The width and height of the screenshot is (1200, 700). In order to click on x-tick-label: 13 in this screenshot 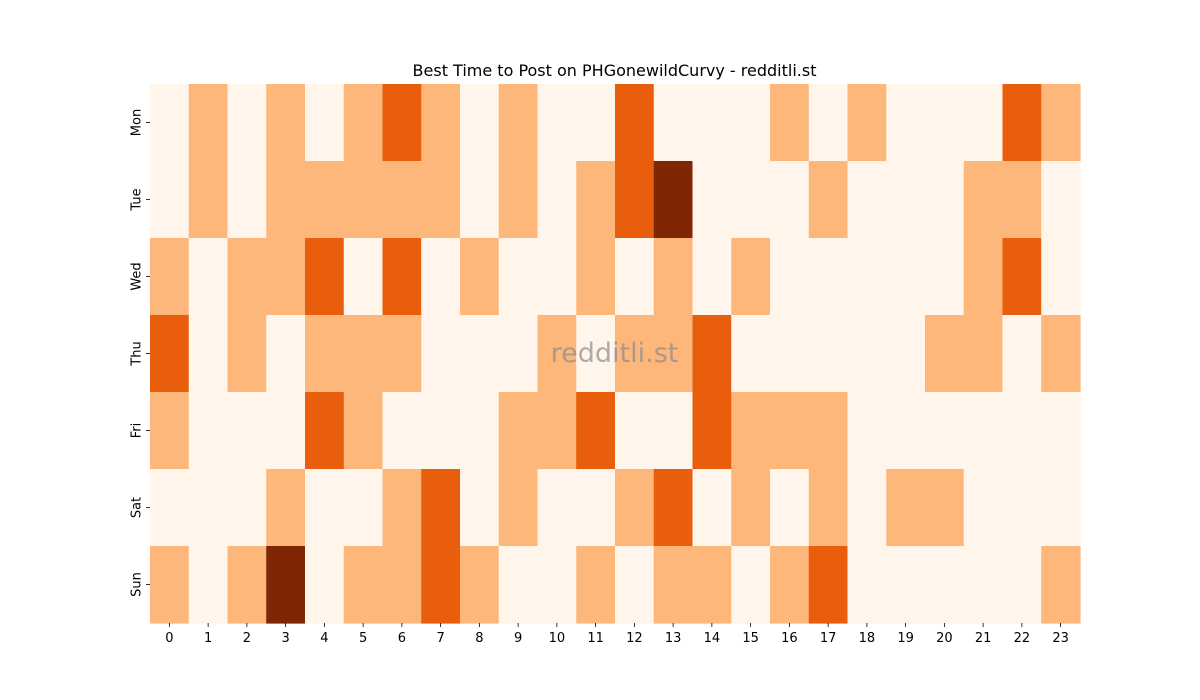, I will do `click(673, 638)`.